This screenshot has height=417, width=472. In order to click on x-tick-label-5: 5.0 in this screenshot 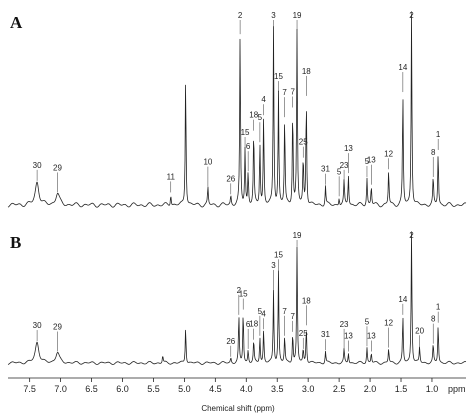, I will do `click(184, 389)`.